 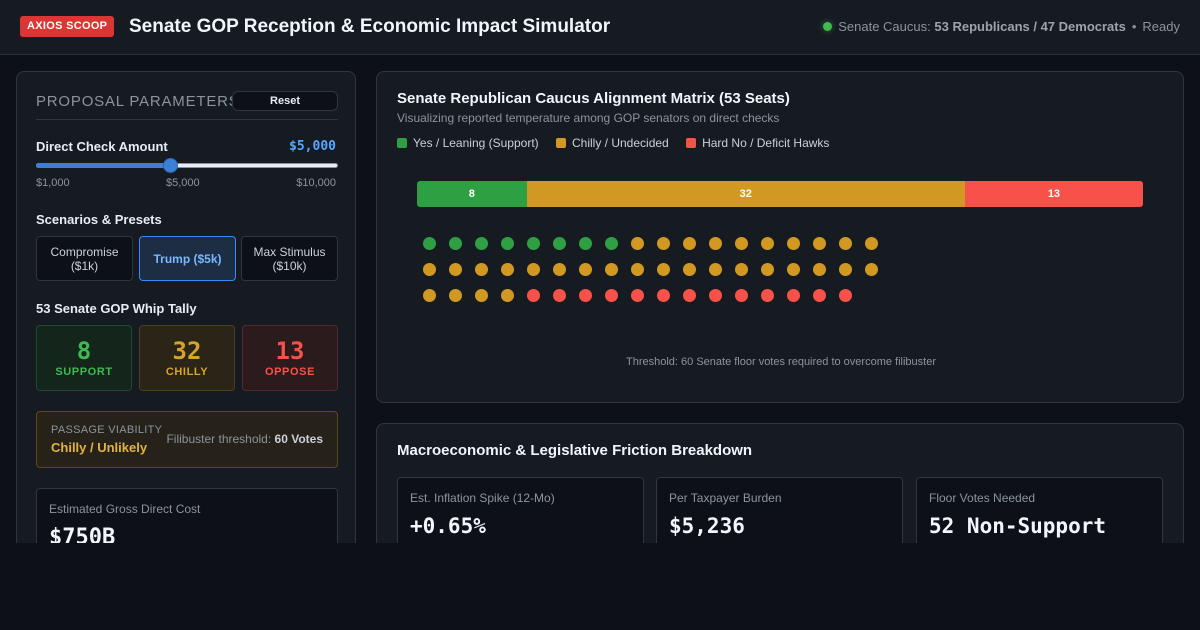 I want to click on legend-chilly-swatch, so click(x=561, y=143).